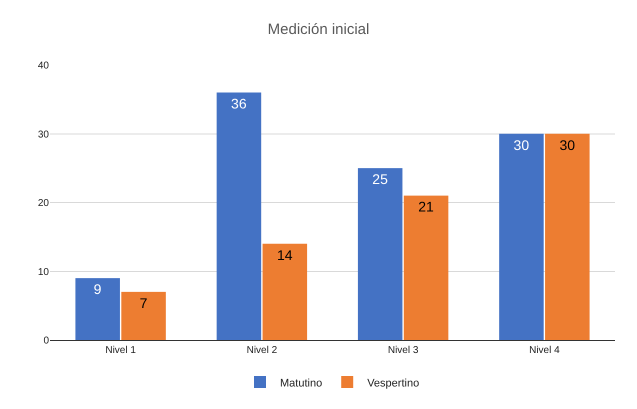 The width and height of the screenshot is (637, 409). What do you see at coordinates (44, 203) in the screenshot?
I see `y-tick-label: 20` at bounding box center [44, 203].